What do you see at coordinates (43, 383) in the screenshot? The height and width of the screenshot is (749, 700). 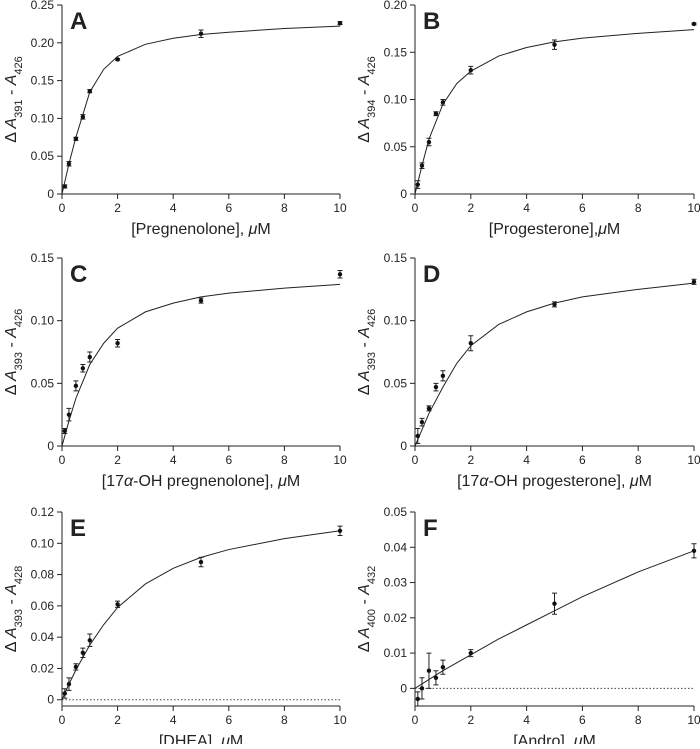 I see `y-tick-label: 0.05` at bounding box center [43, 383].